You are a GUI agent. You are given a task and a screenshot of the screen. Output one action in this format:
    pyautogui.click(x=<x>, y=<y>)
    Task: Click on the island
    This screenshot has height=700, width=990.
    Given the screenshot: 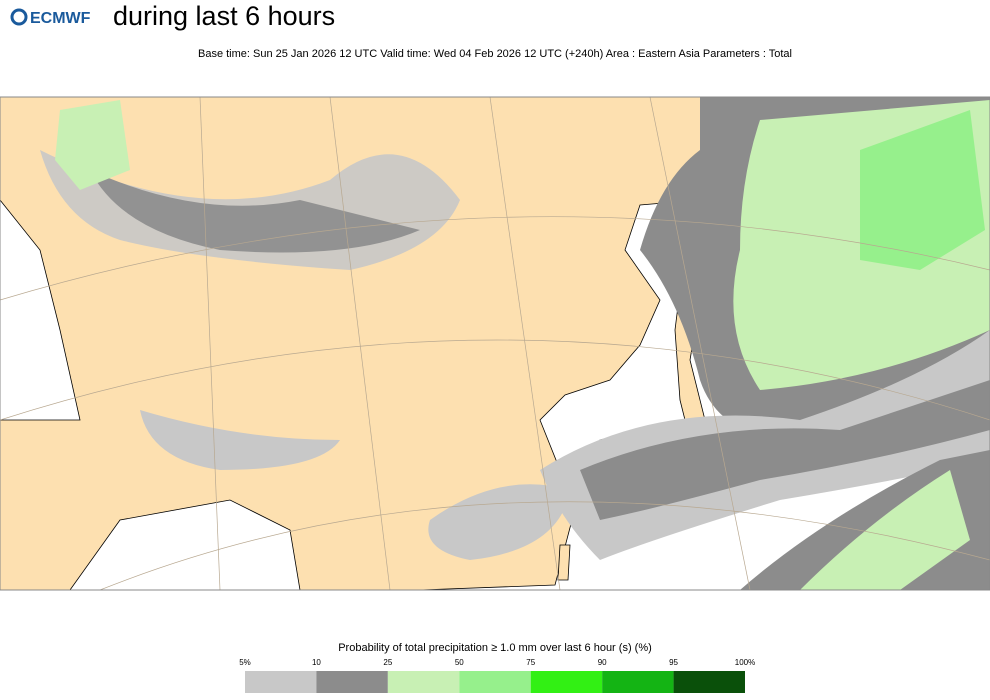 What is the action you would take?
    pyautogui.click(x=564, y=562)
    